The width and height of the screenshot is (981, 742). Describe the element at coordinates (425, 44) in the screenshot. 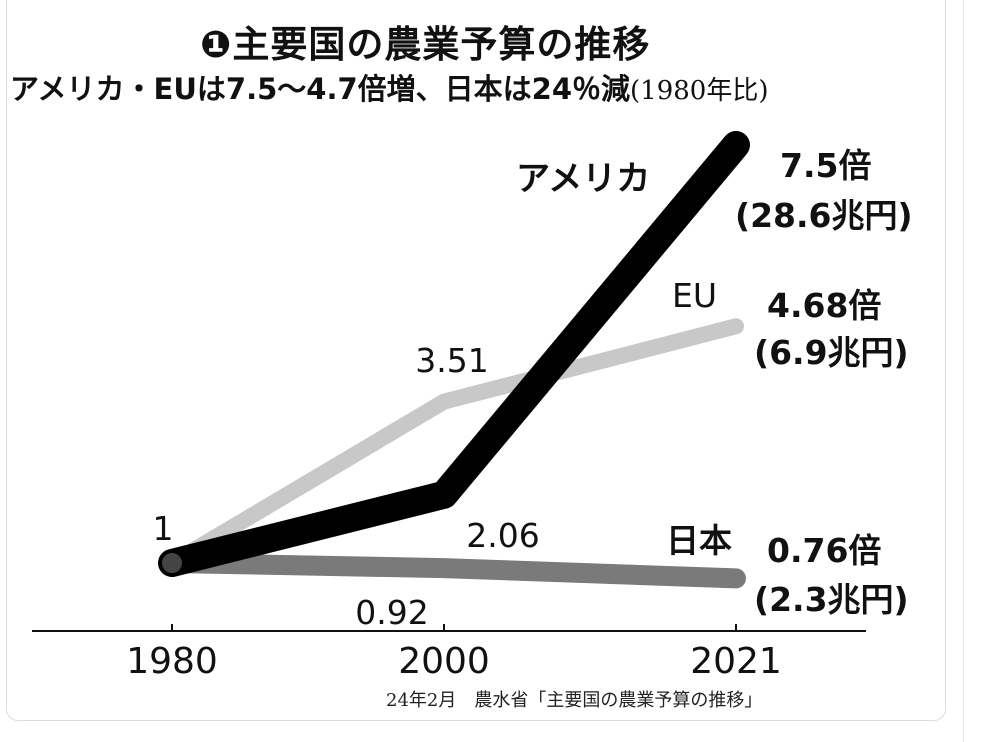

I see `chart-title: ❶主要国の農業予算の推移` at that location.